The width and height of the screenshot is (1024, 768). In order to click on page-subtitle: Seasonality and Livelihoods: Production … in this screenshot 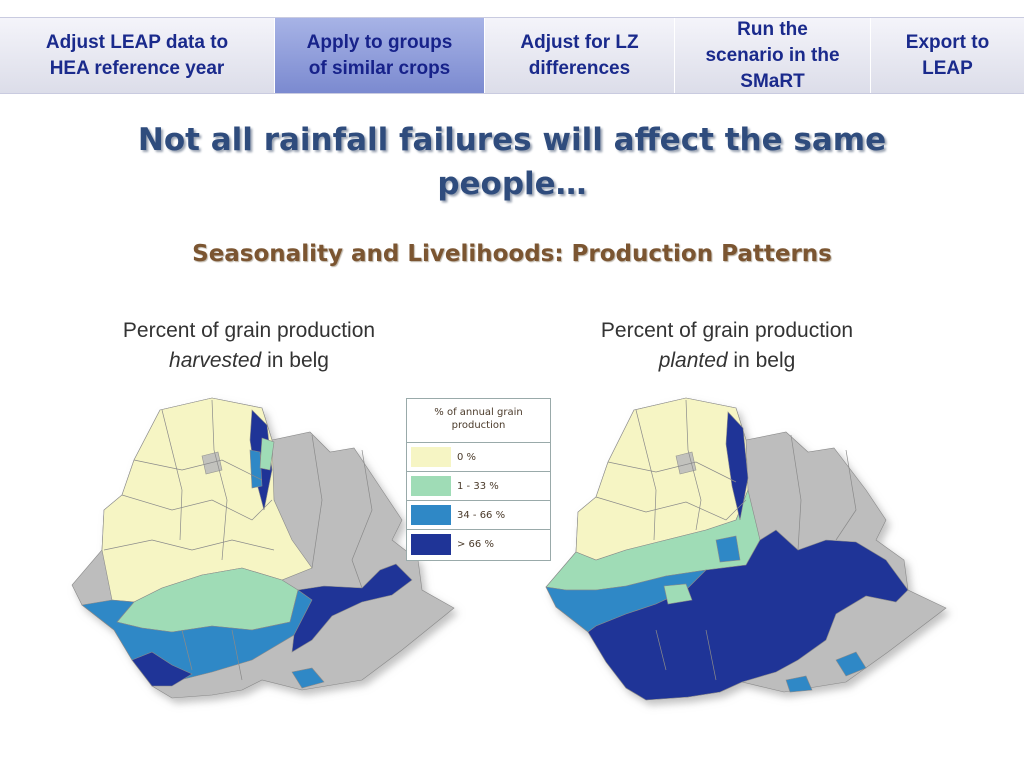, I will do `click(512, 254)`.